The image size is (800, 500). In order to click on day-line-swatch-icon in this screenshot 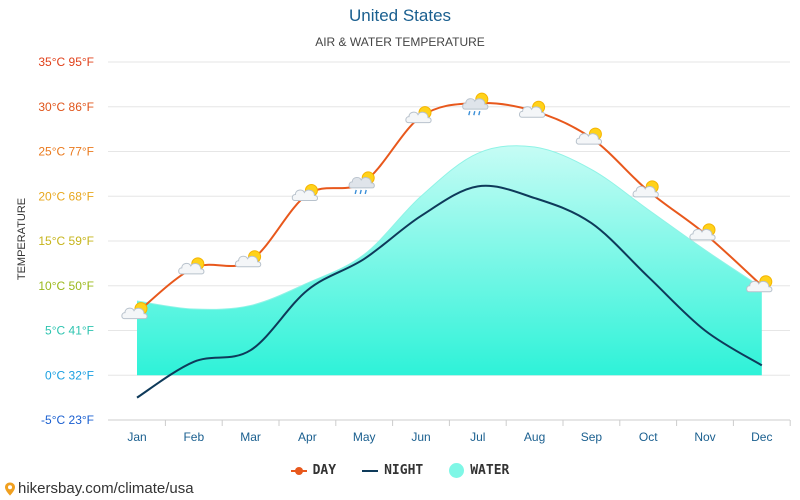, I will do `click(298, 470)`.